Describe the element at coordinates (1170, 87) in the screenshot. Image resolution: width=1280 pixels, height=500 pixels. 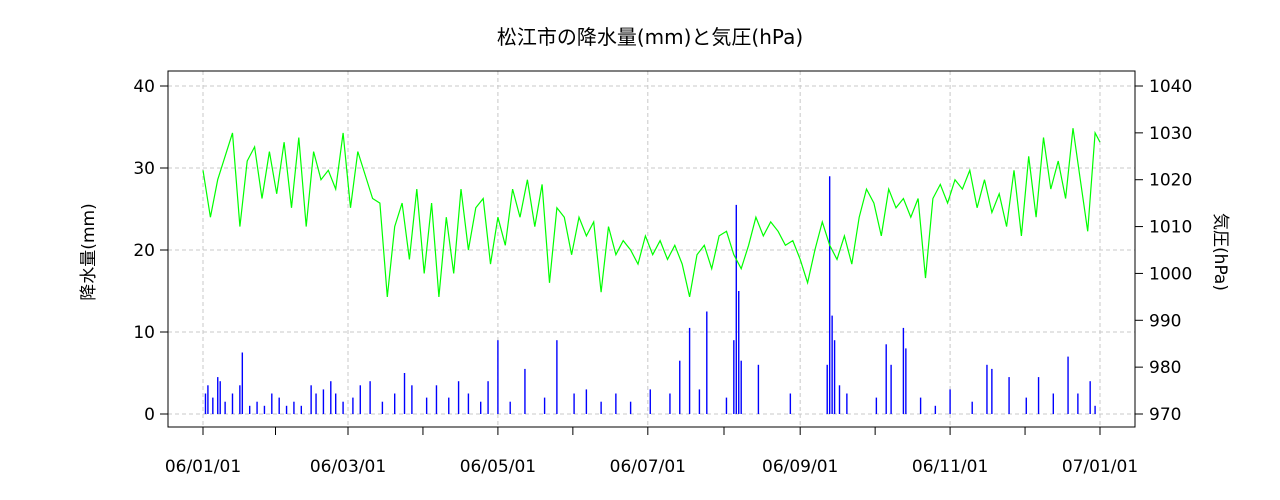
I see `y-right-tick-label: 1040` at that location.